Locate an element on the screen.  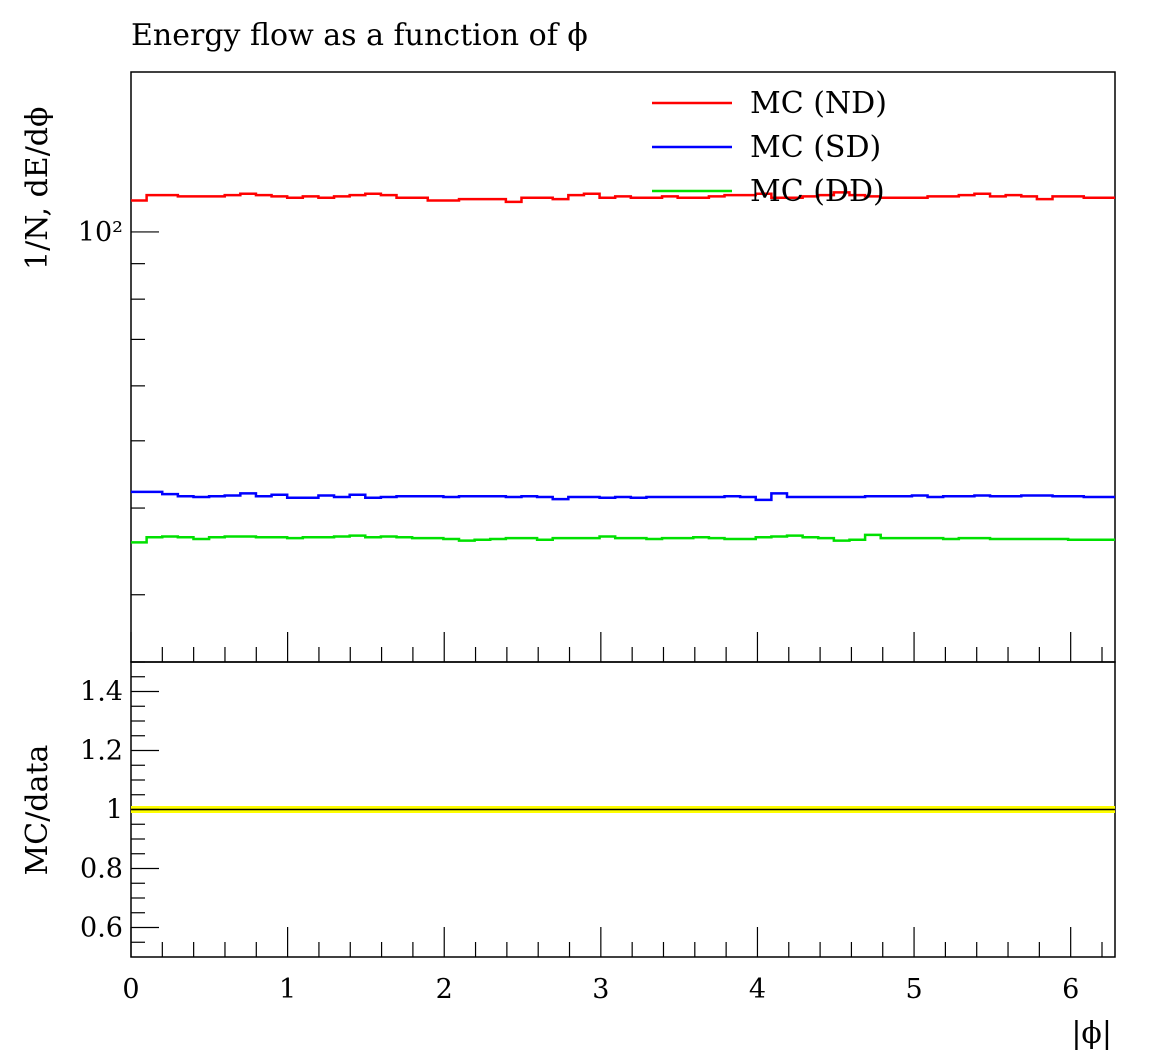
legend: MC (ND) MC (SD) MC (DD) is located at coordinates (769, 147).